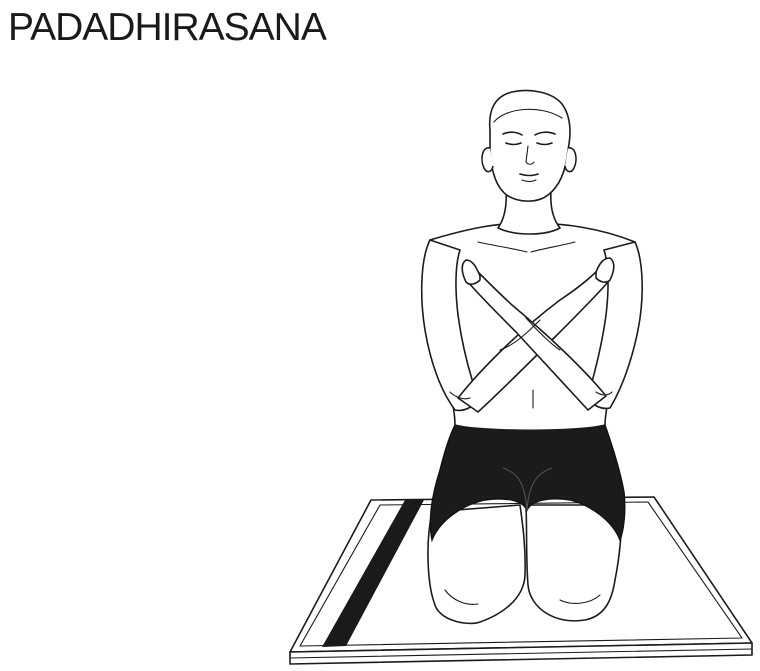 The height and width of the screenshot is (671, 760). I want to click on arms, so click(531, 326).